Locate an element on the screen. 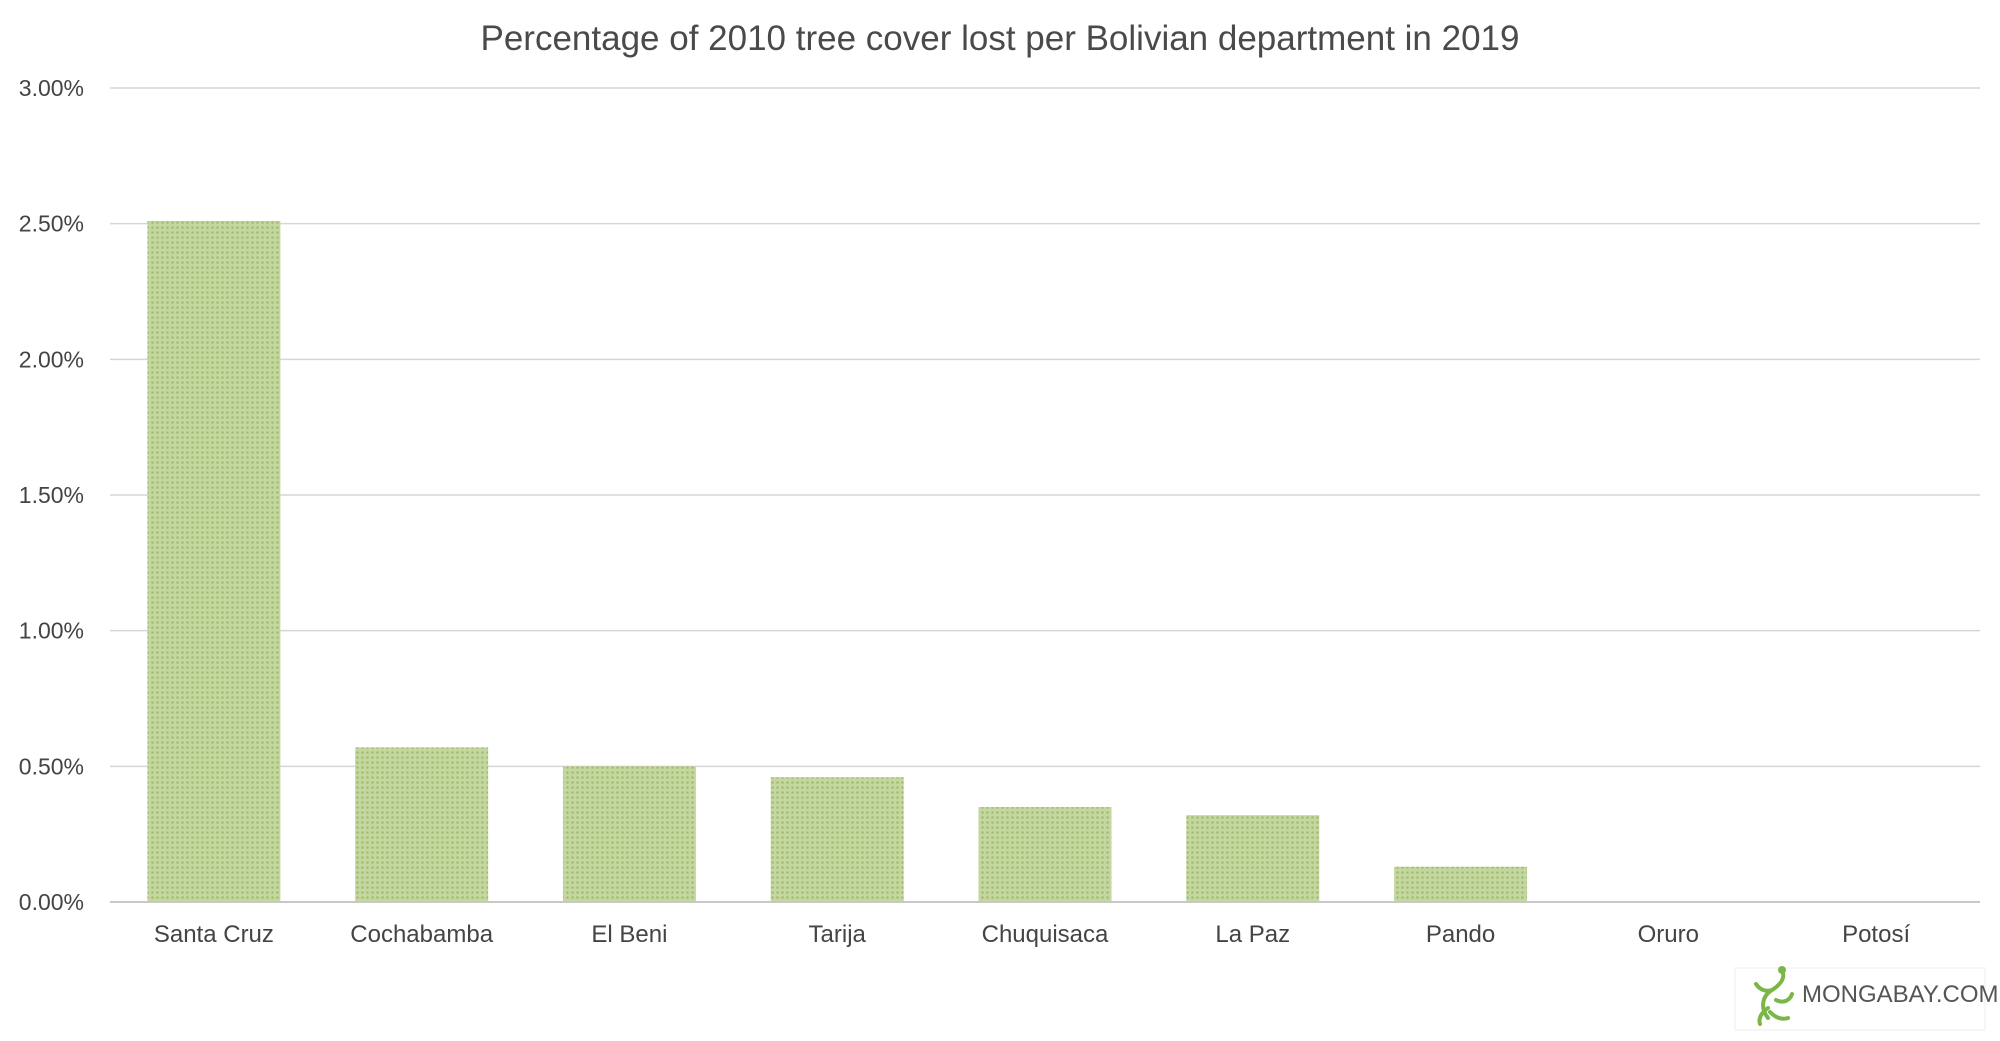 This screenshot has width=2000, height=1041. gecko-logo-icon is located at coordinates (1774, 996).